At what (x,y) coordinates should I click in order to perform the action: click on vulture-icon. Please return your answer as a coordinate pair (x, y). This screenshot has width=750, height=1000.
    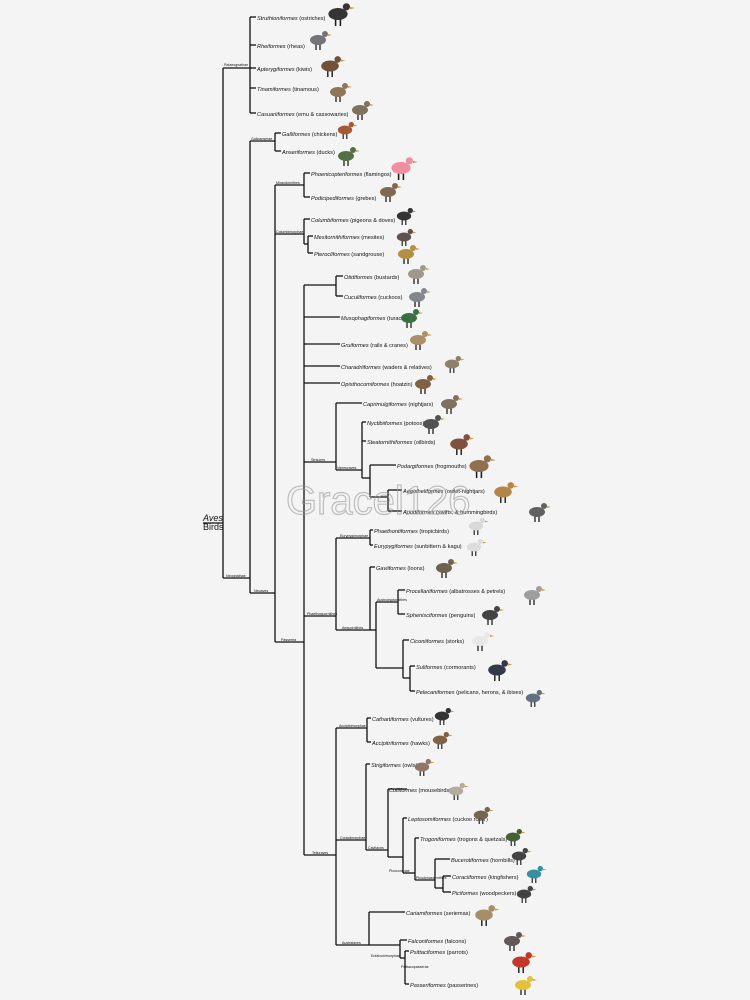
    Looking at the image, I should click on (444, 716).